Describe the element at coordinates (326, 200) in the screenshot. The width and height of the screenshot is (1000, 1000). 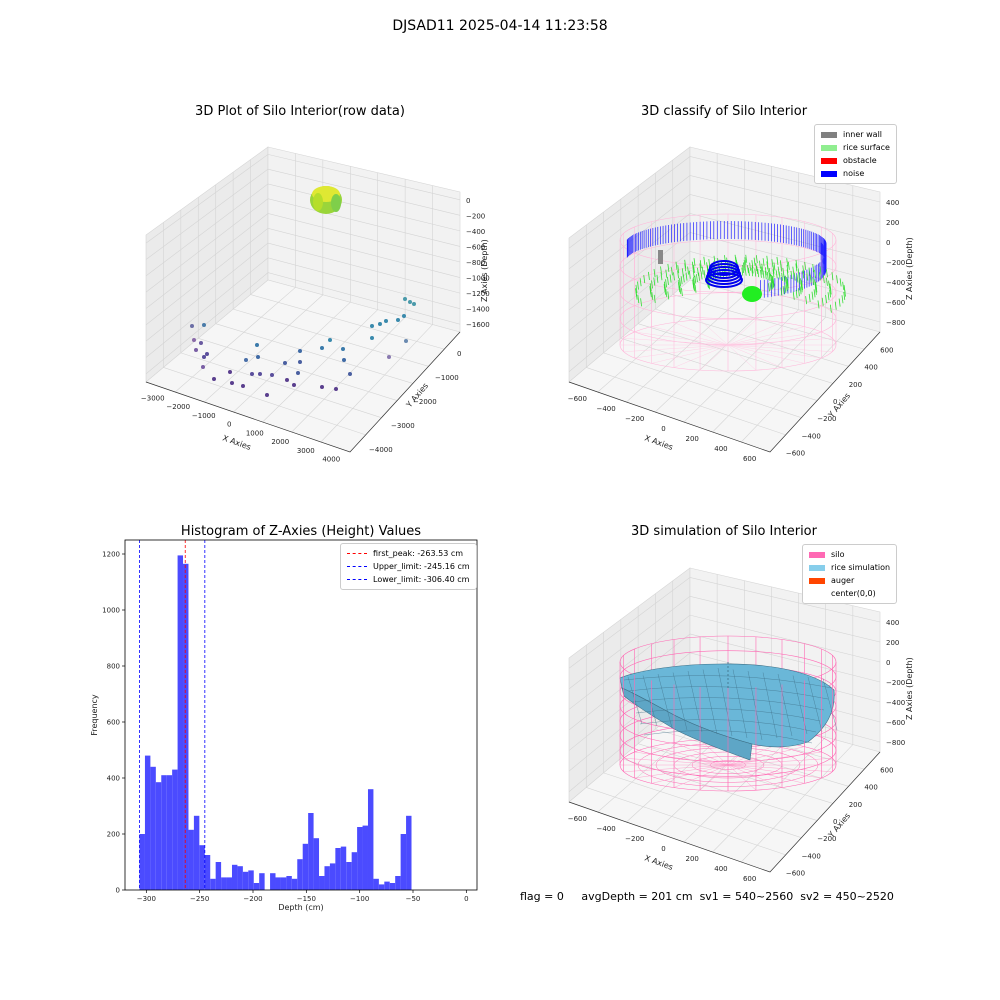
I see `panel1-top-cluster` at that location.